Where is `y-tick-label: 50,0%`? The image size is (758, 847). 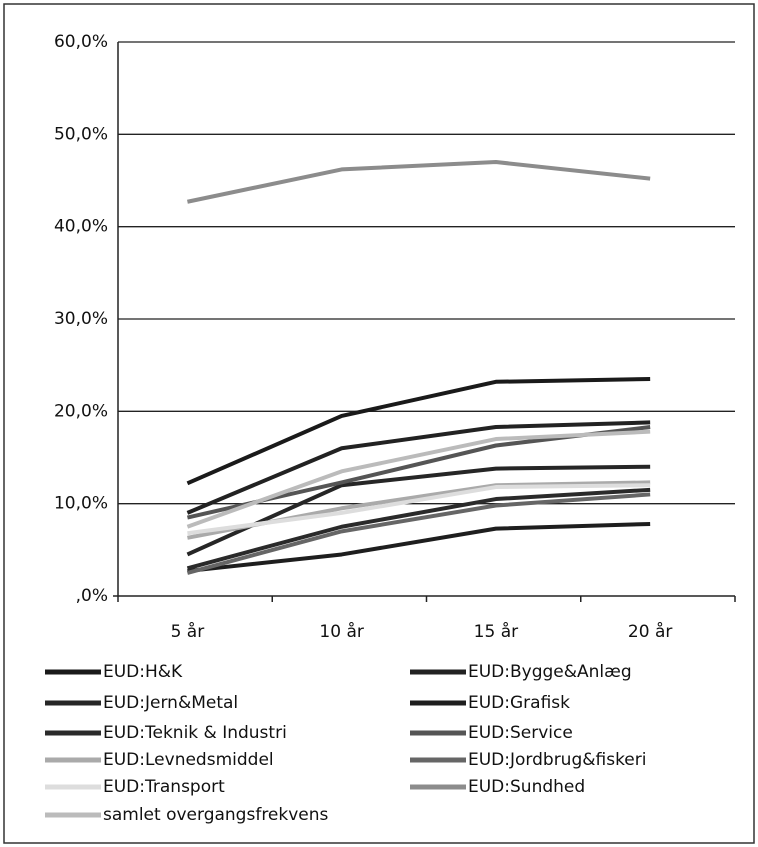 y-tick-label: 50,0% is located at coordinates (81, 134).